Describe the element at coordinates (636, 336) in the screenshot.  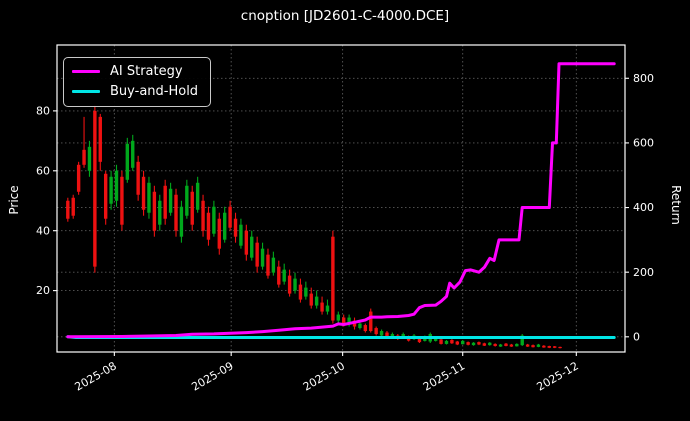
I see `return-tick-label: 0` at that location.